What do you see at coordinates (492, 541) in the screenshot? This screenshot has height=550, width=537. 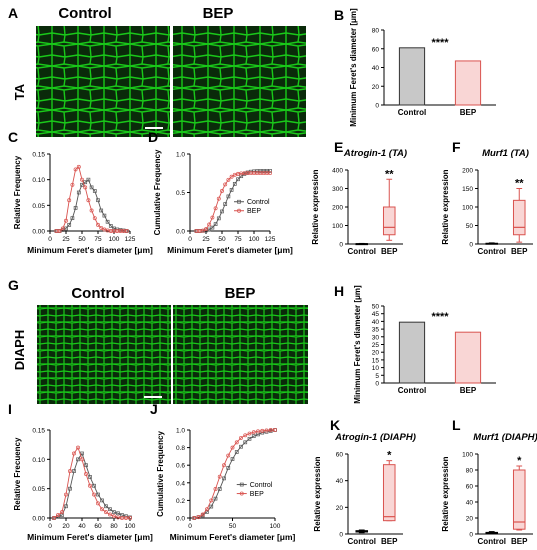 I see `x-tick-label: Control` at bounding box center [492, 541].